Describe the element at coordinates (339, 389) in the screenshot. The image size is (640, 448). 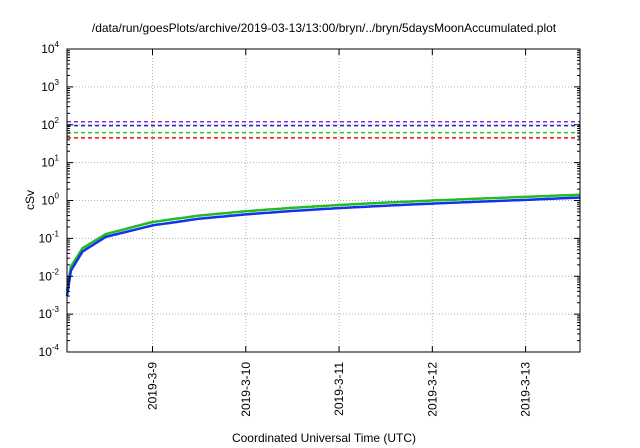
I see `x-tick-label: 2019-3-11` at that location.